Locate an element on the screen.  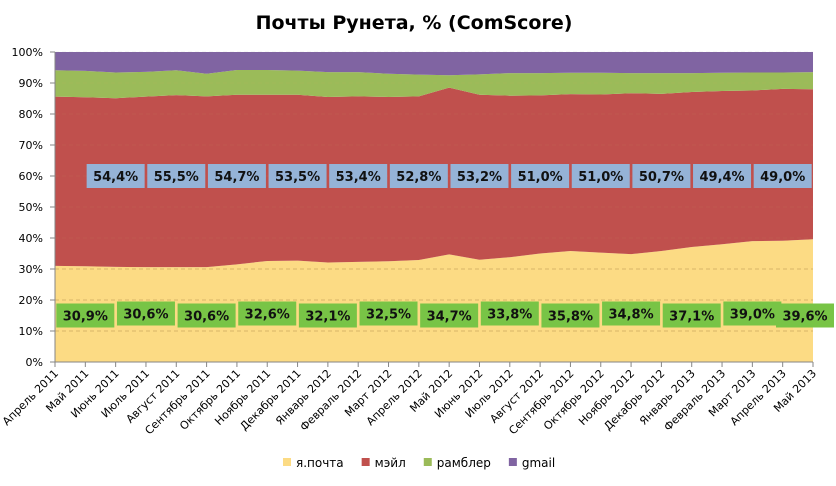
area-рамблер is located at coordinates (434, 84).